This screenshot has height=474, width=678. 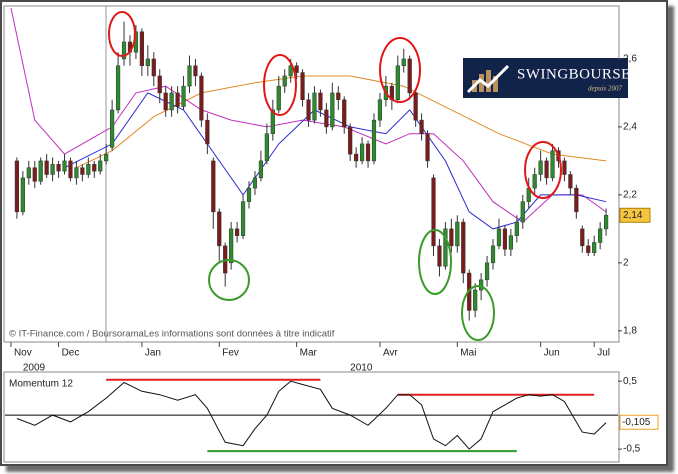 What do you see at coordinates (390, 353) in the screenshot?
I see `x-tick-label: Avr` at bounding box center [390, 353].